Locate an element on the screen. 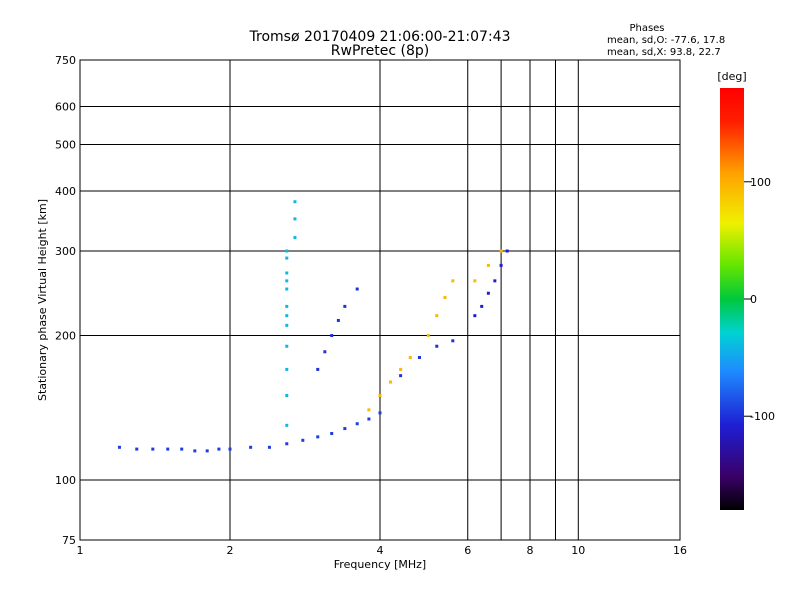 The image size is (800, 600). colorbar-tick-label: -100 is located at coordinates (762, 416).